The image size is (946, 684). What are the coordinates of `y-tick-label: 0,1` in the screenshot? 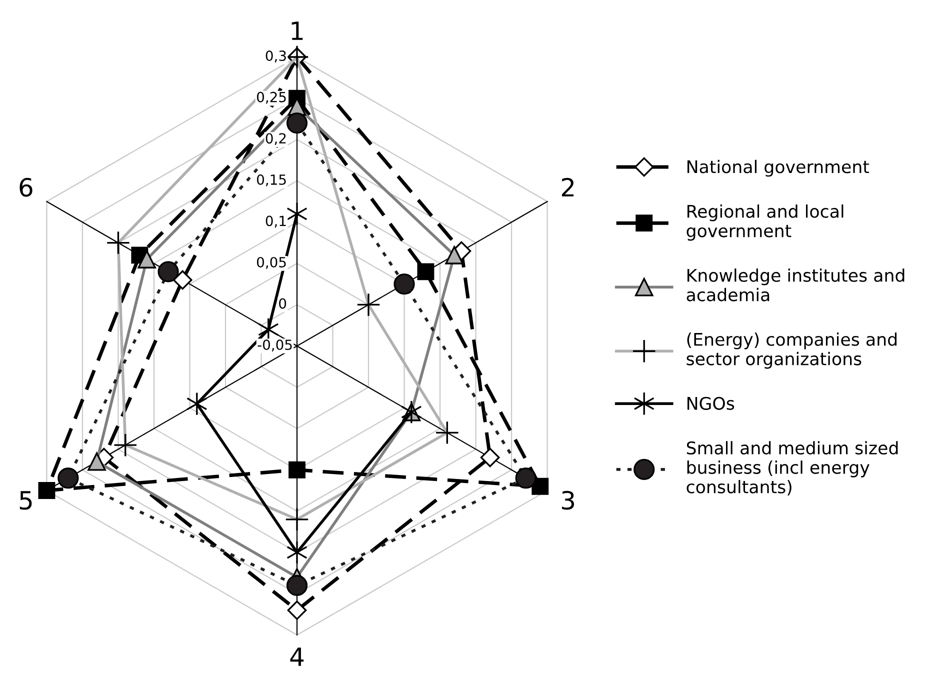 It's located at (276, 222).